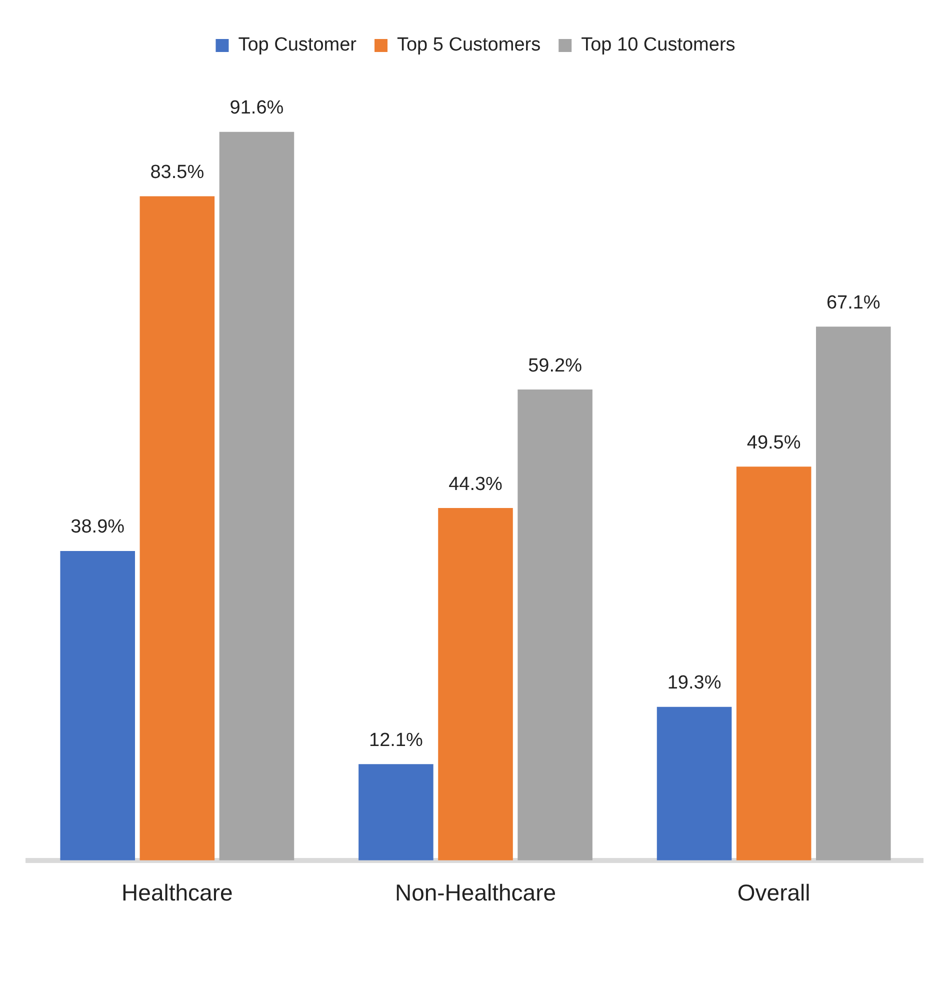 This screenshot has width=951, height=989. Describe the element at coordinates (853, 303) in the screenshot. I see `data-label: 67.1%` at that location.